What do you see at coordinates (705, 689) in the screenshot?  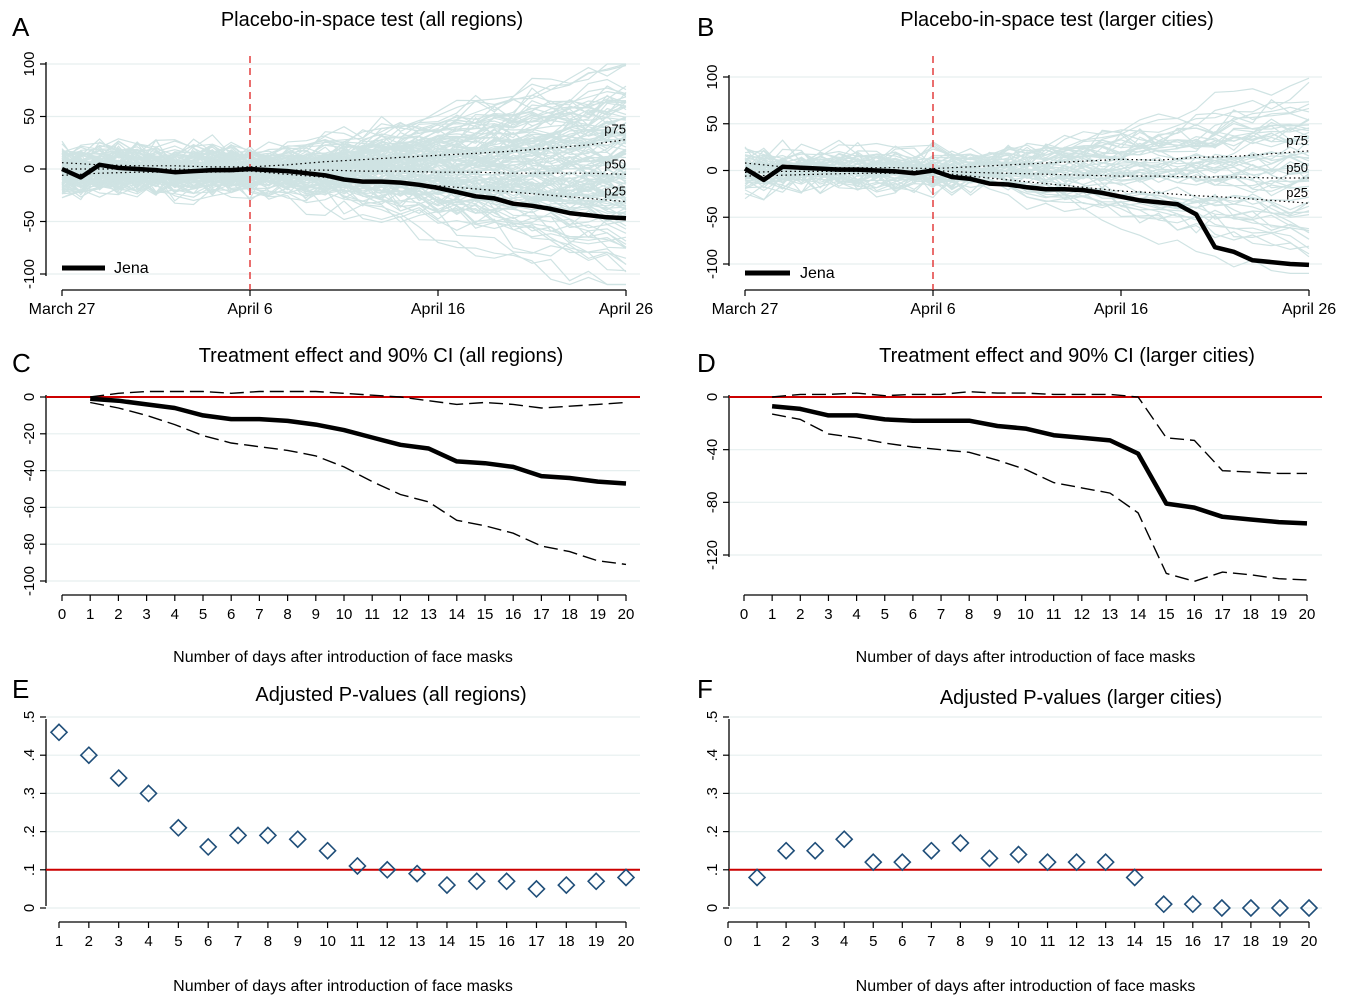 I see `panel-letter: F` at bounding box center [705, 689].